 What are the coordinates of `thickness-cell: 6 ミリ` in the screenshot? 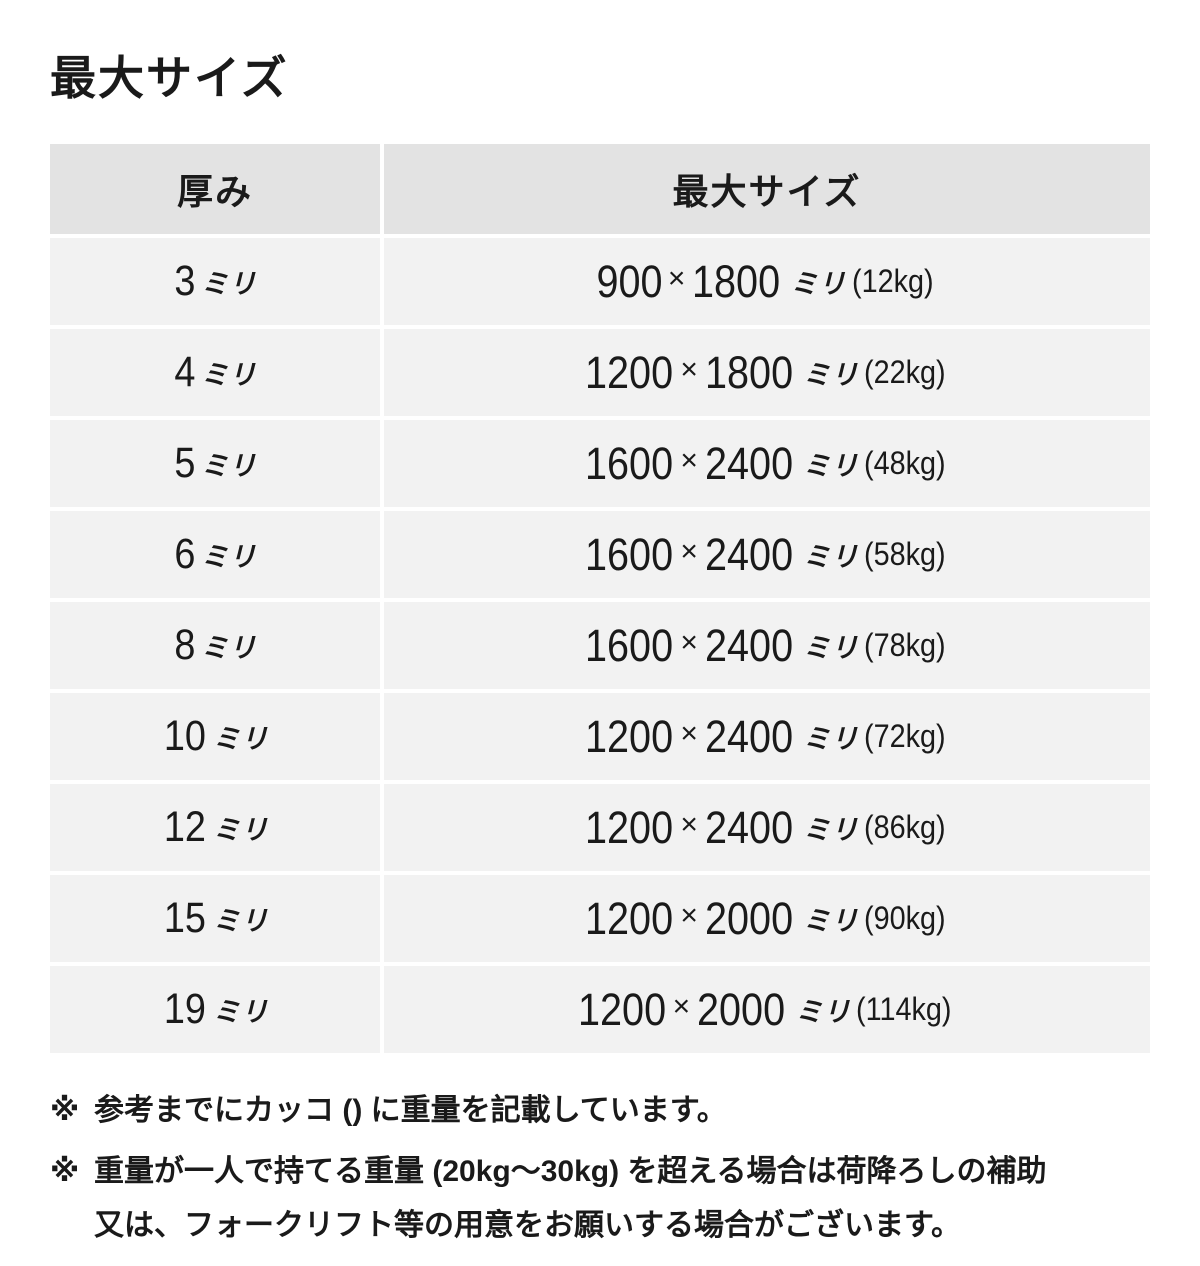 It's located at (215, 554).